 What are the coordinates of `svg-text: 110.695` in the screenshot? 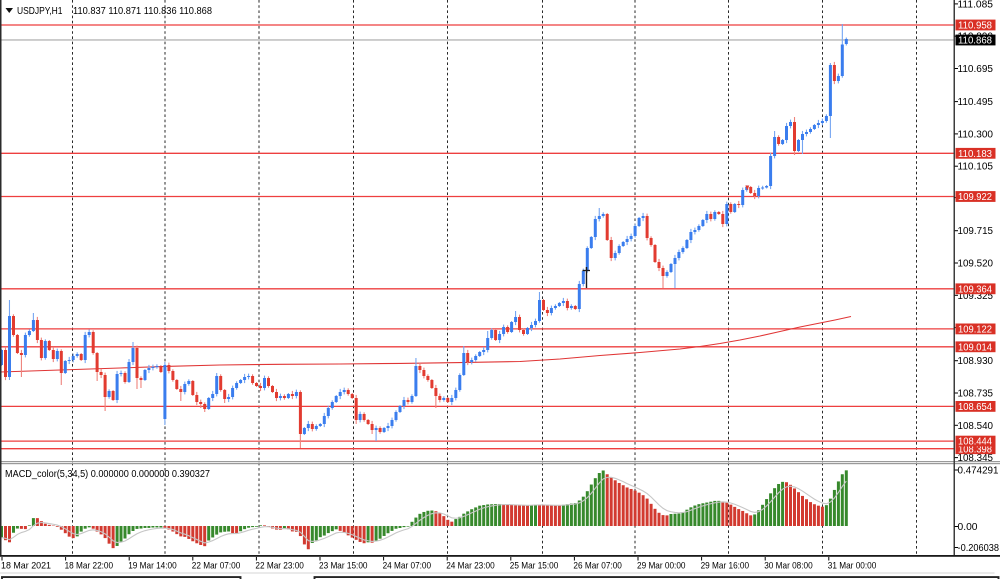 It's located at (976, 69).